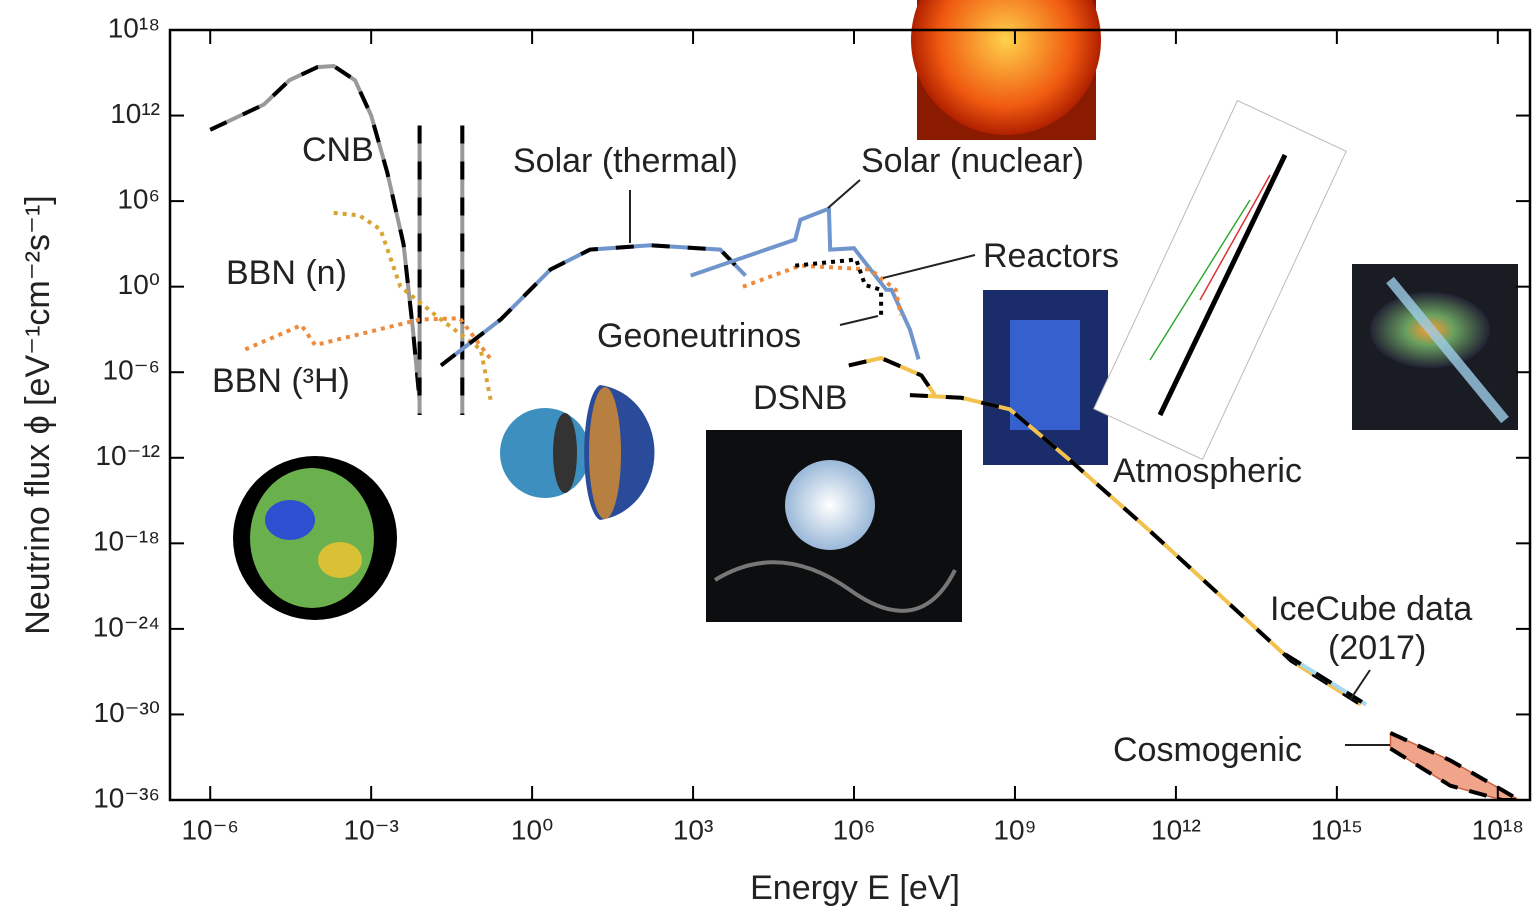 This screenshot has width=1537, height=916. Describe the element at coordinates (1498, 829) in the screenshot. I see `x-tick-label: 10¹⁸` at that location.